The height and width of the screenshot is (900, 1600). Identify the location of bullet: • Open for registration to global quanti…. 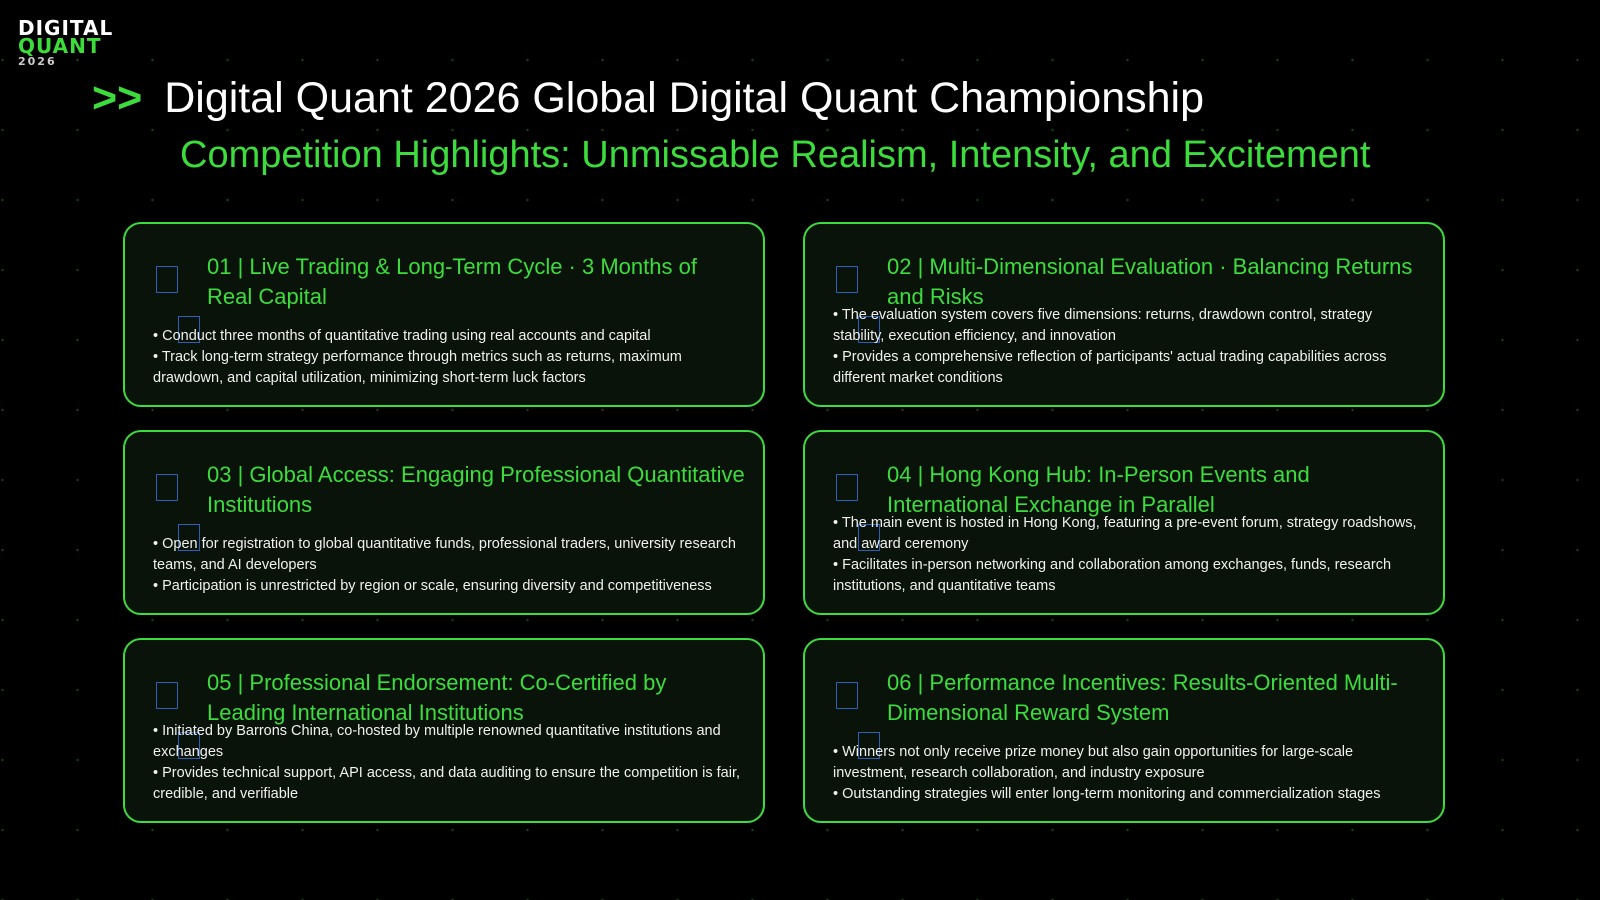
(444, 554).